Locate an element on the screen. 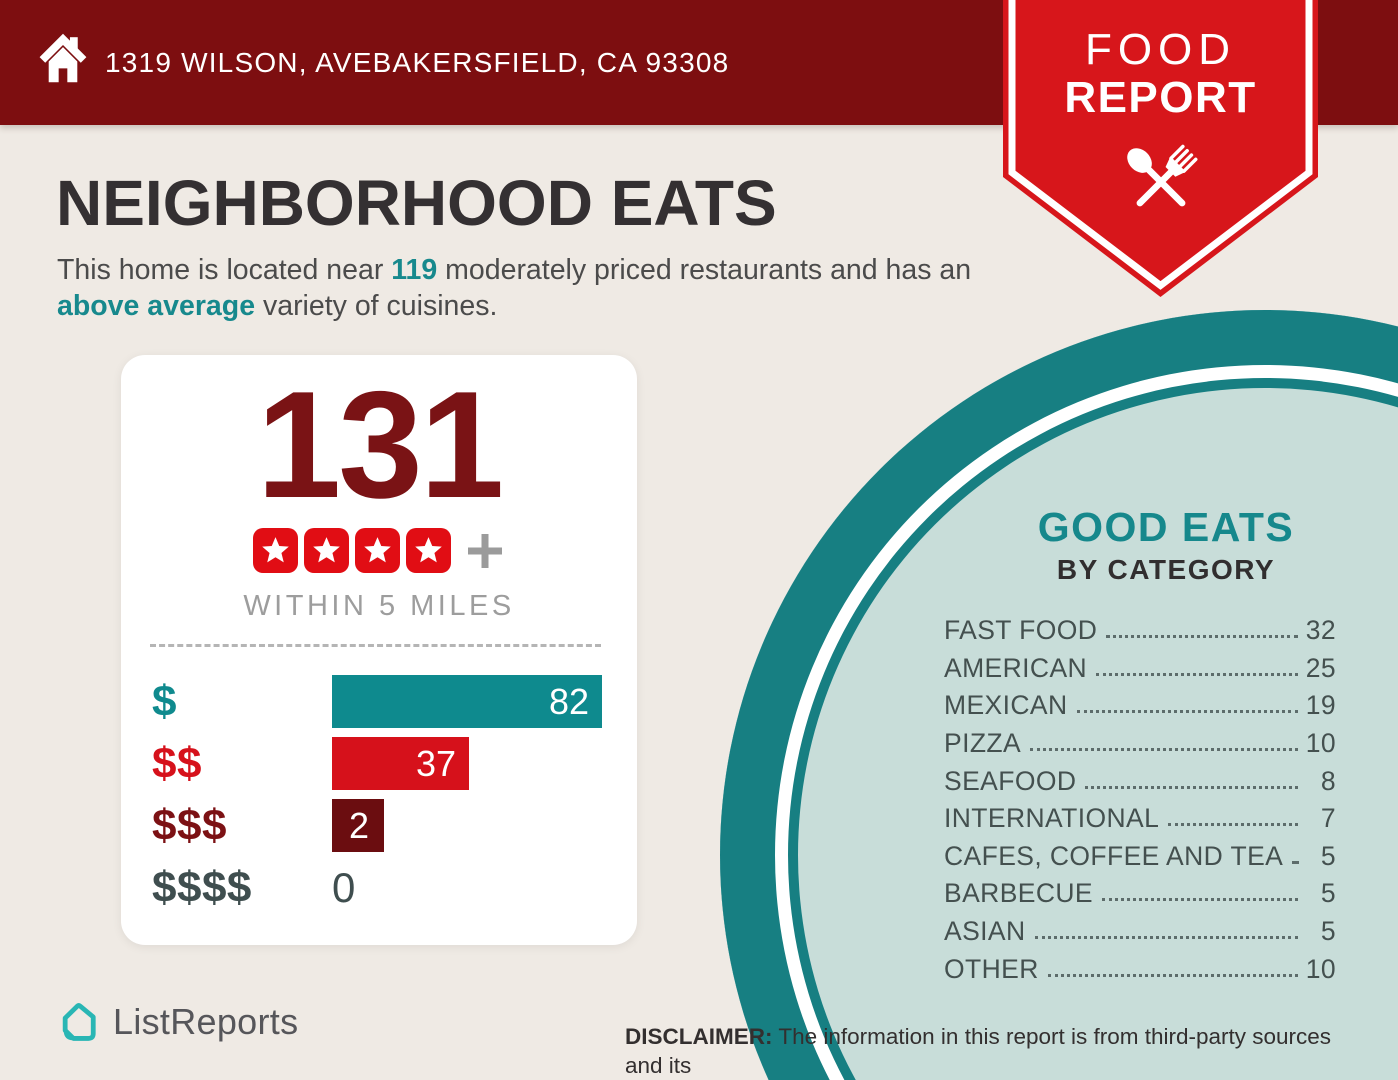 The width and height of the screenshot is (1398, 1080). category-value: 25 is located at coordinates (1320, 667).